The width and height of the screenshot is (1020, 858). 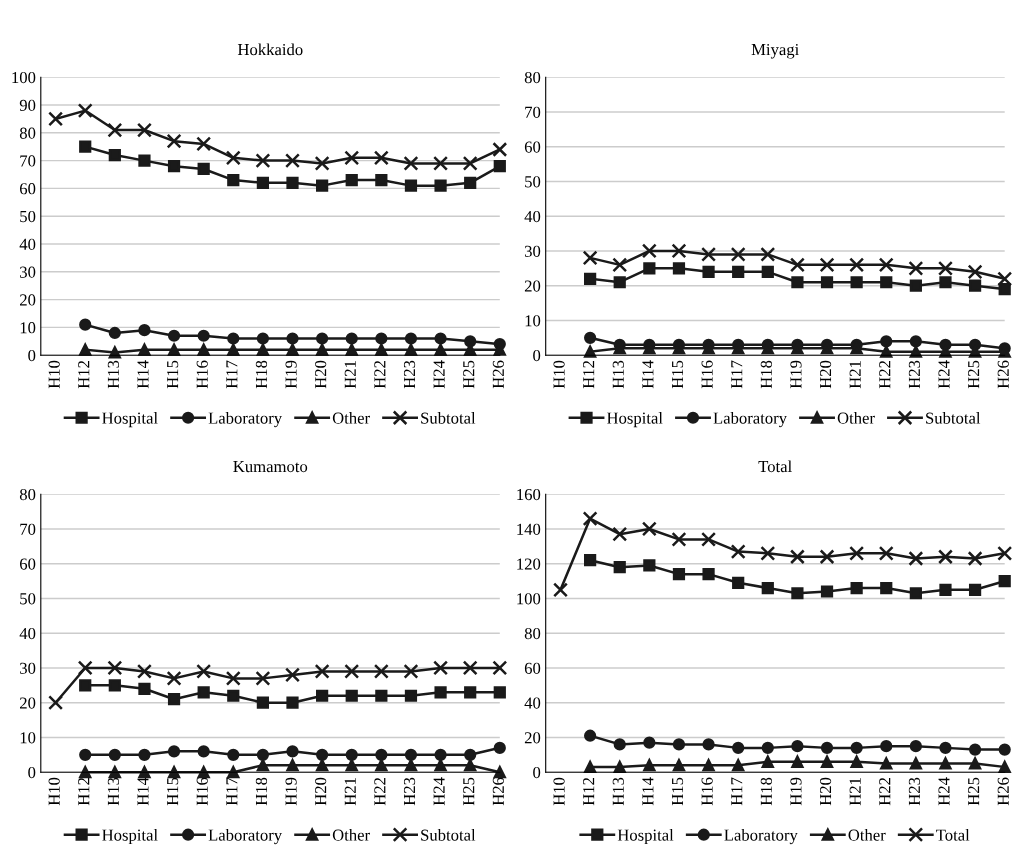 What do you see at coordinates (529, 494) in the screenshot?
I see `y-tick-label: 160` at bounding box center [529, 494].